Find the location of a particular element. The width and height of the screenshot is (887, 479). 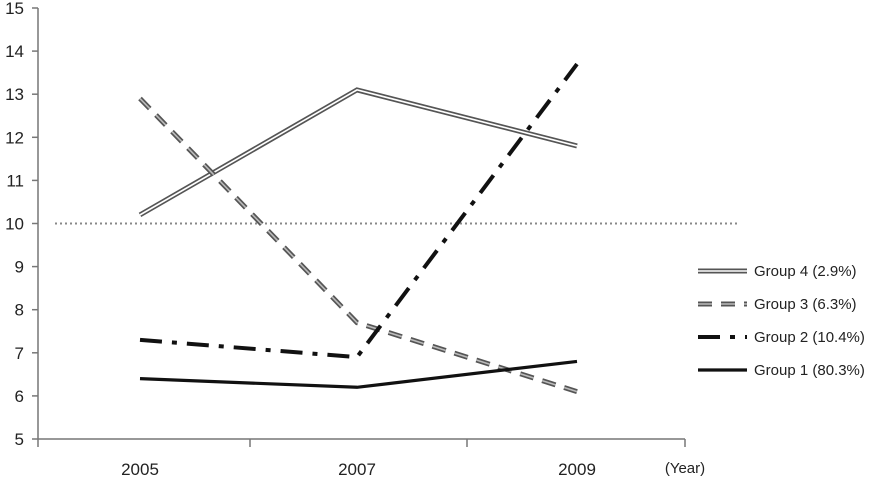

legend-item: Group 1 (80.3%) is located at coordinates (781, 370).